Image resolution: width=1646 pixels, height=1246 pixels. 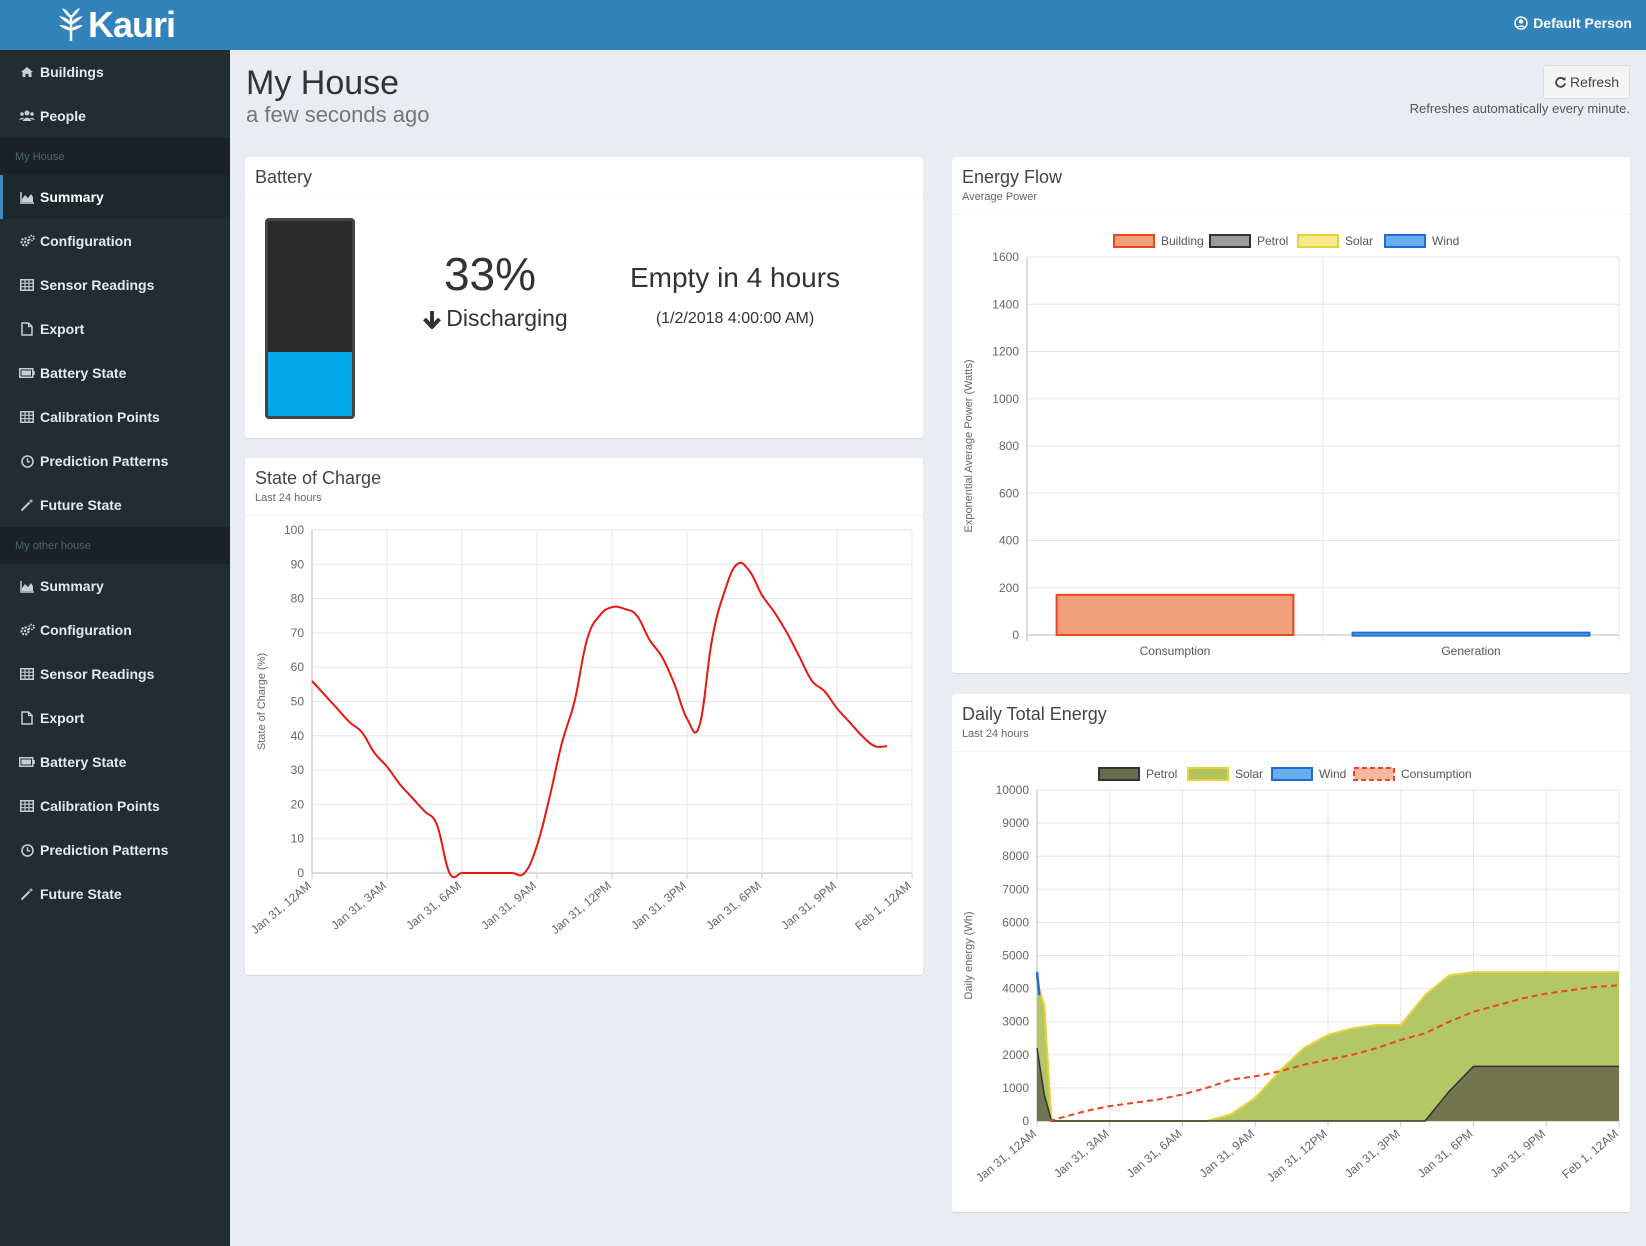 What do you see at coordinates (1291, 723) in the screenshot?
I see `daily-total-energy-header: Daily Total Energy Last 24 hours` at bounding box center [1291, 723].